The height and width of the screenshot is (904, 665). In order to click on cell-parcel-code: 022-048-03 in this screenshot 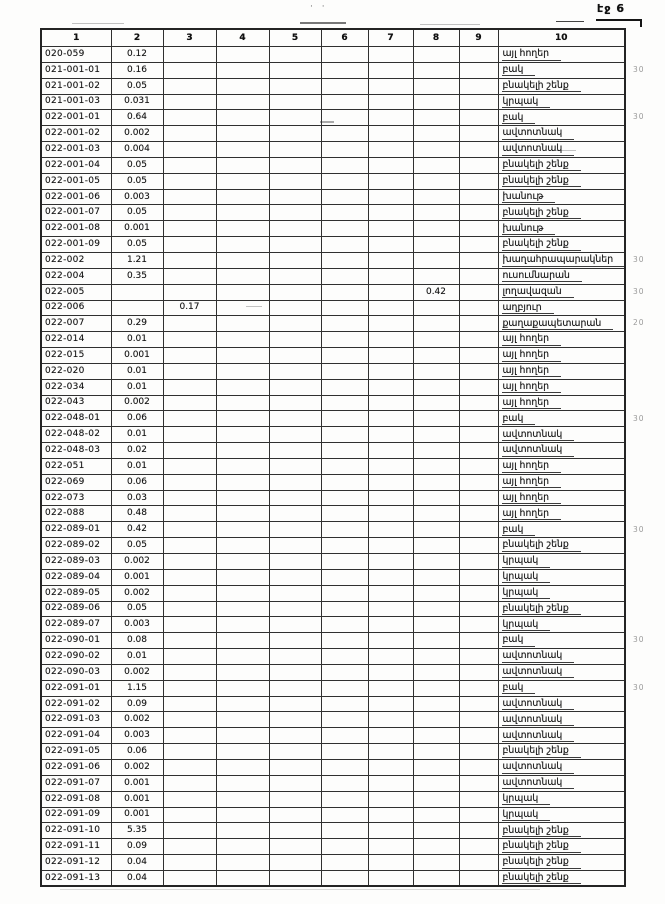, I will do `click(76, 450)`.